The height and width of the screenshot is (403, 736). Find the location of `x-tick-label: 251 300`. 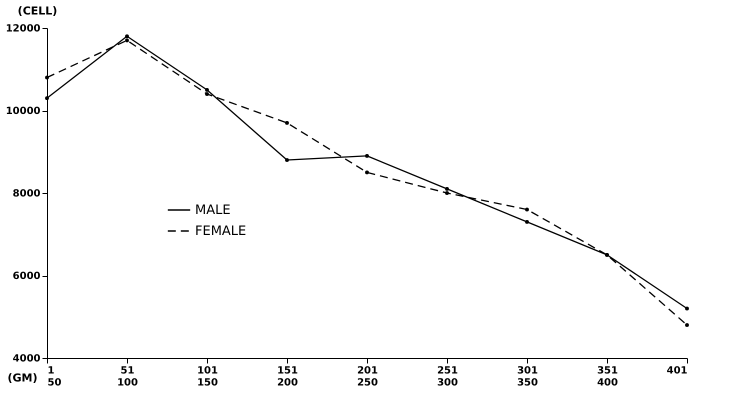

x-tick-label: 251 300 is located at coordinates (447, 377).